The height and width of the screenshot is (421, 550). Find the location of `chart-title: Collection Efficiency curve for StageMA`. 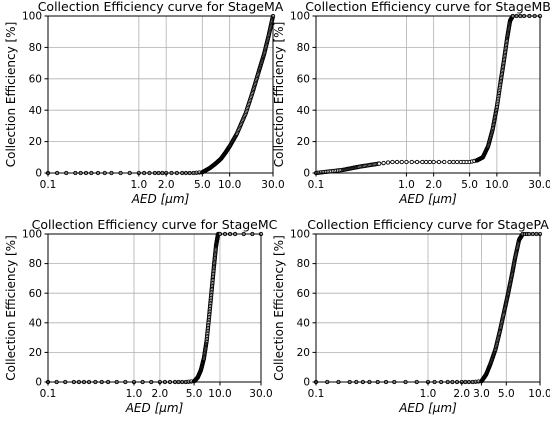

chart-title: Collection Efficiency curve for StageMA is located at coordinates (161, 7).